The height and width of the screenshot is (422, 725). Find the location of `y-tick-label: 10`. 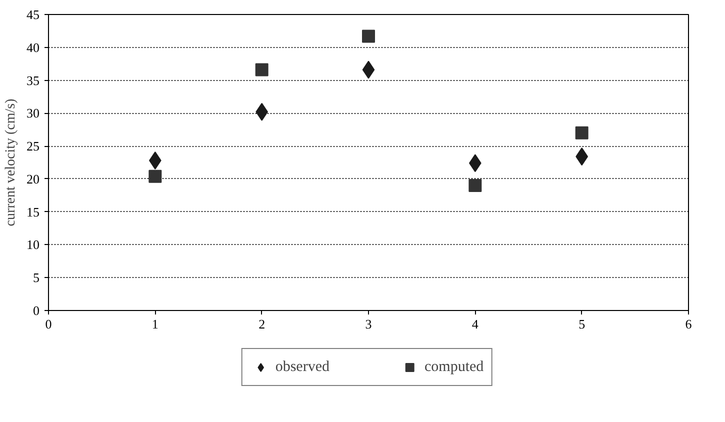

y-tick-label: 10 is located at coordinates (33, 244).